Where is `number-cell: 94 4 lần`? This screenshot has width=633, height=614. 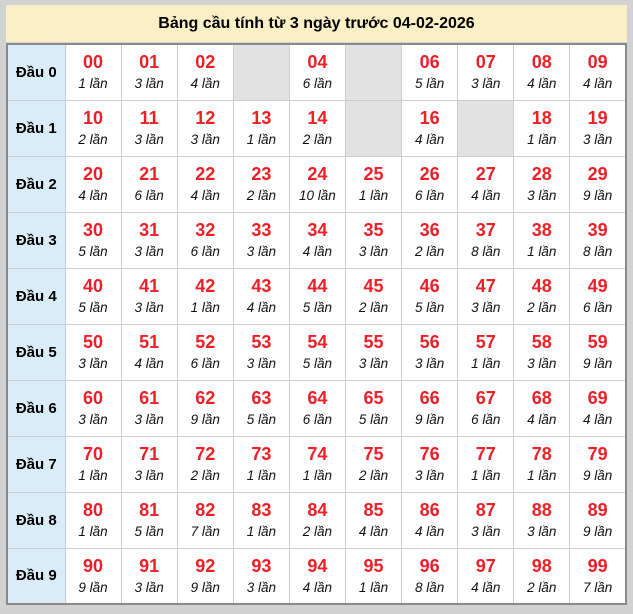 number-cell: 94 4 lần is located at coordinates (317, 576).